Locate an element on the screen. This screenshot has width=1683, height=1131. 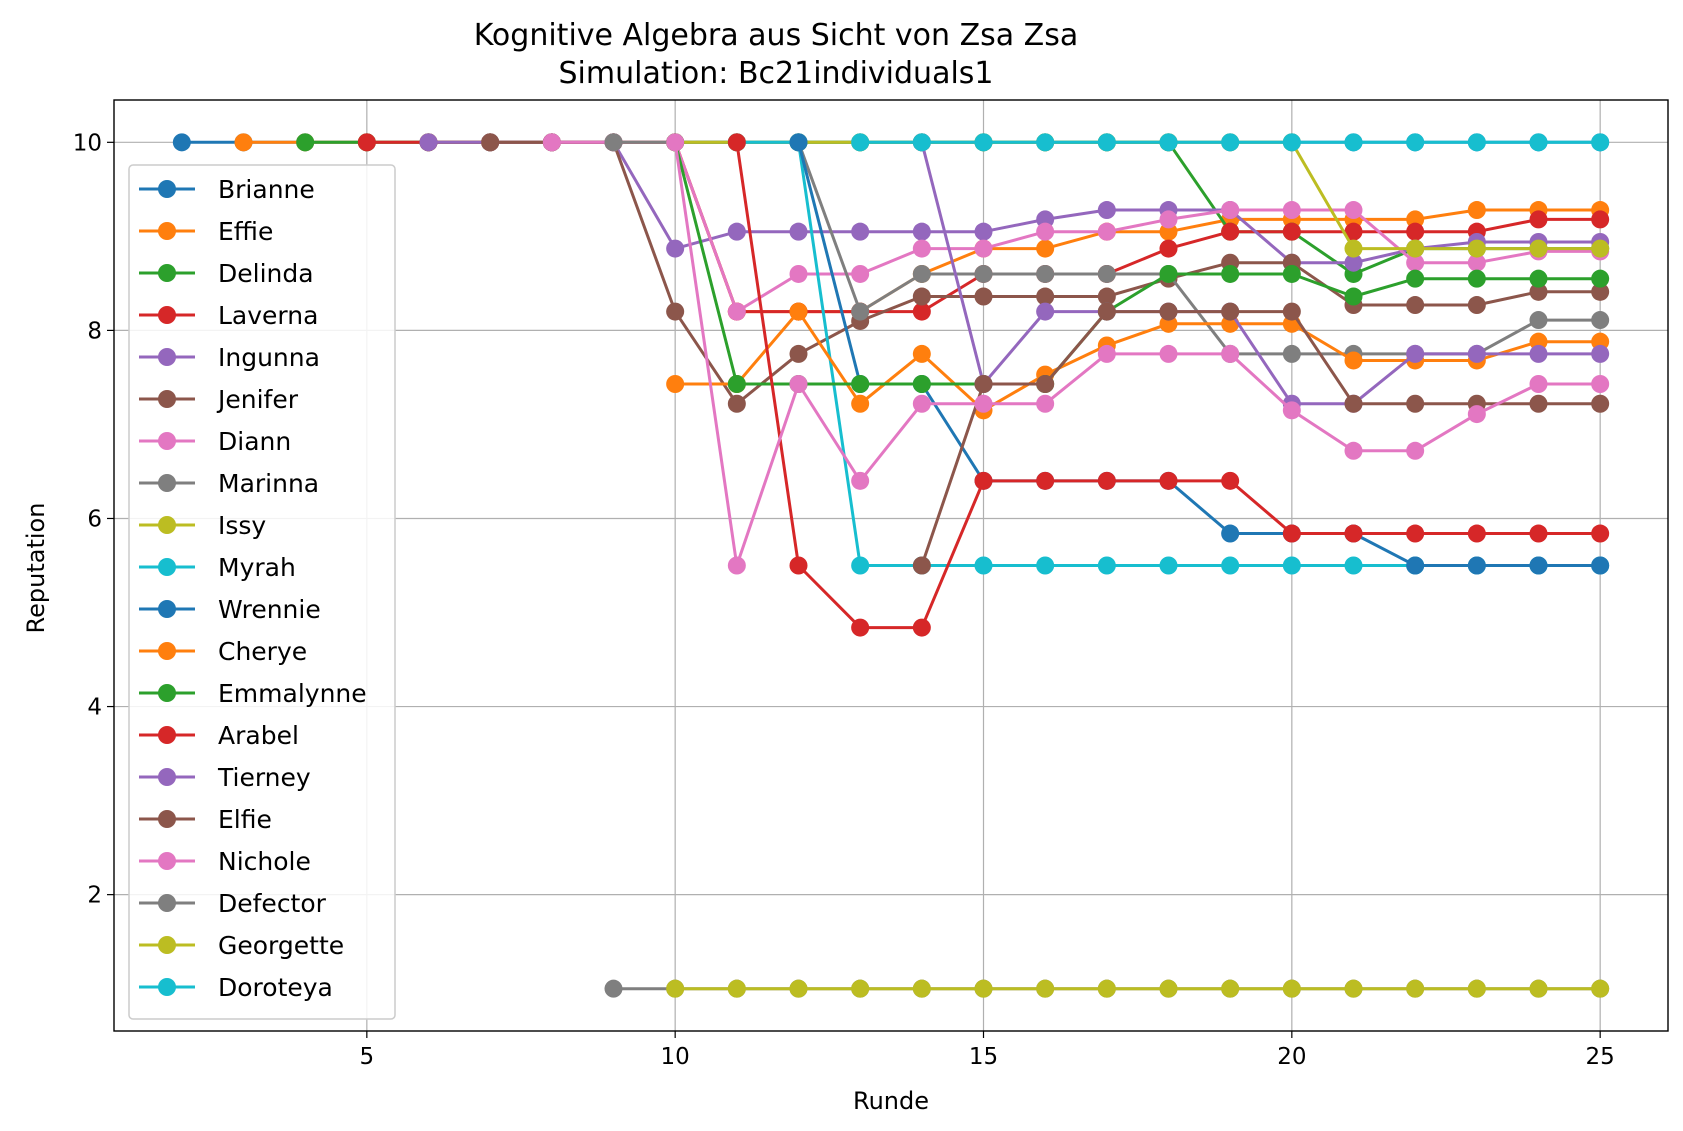
y-tick-label: 4 is located at coordinates (94, 708).